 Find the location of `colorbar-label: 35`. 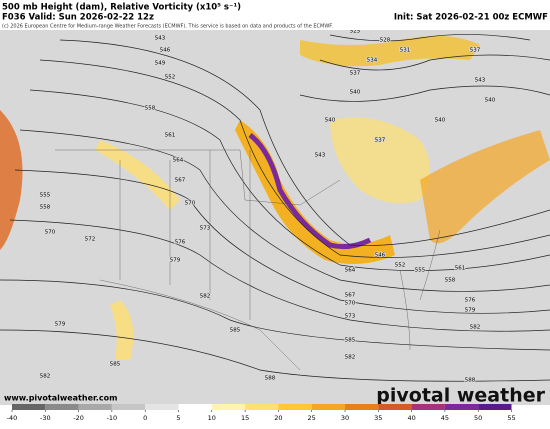

colorbar-label: 35 is located at coordinates (378, 418).